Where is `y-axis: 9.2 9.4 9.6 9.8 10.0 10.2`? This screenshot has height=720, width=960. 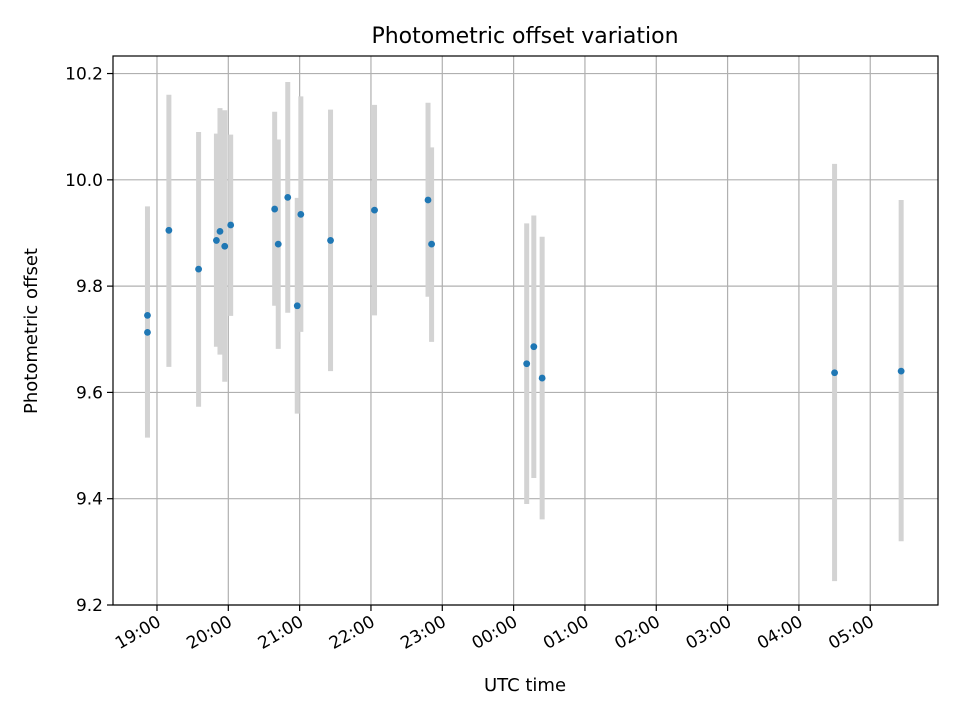
y-axis: 9.2 9.4 9.6 9.8 10.0 10.2 is located at coordinates (89, 340).